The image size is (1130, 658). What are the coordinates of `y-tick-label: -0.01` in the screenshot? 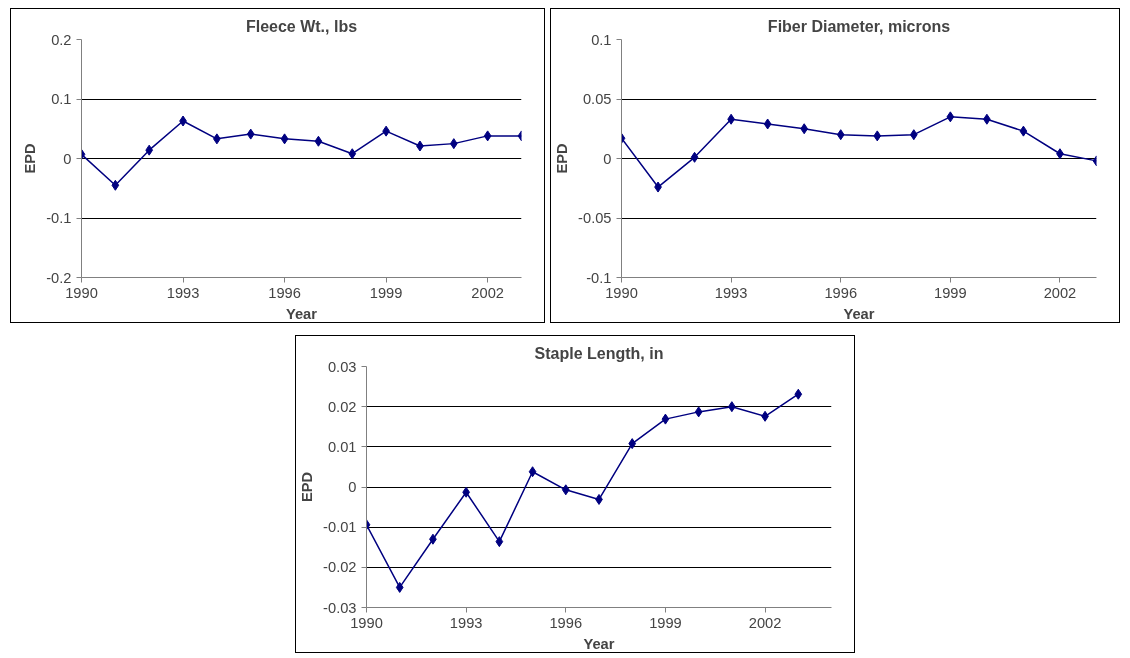 It's located at (340, 527).